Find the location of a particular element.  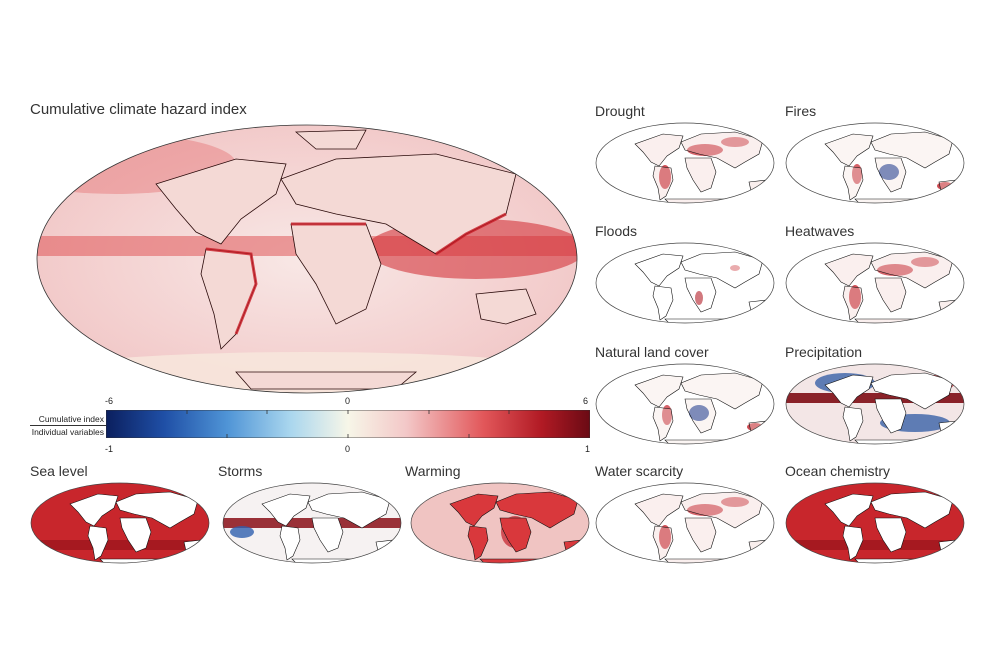

main-map-title: Cumulative climate hazard index is located at coordinates (138, 109).